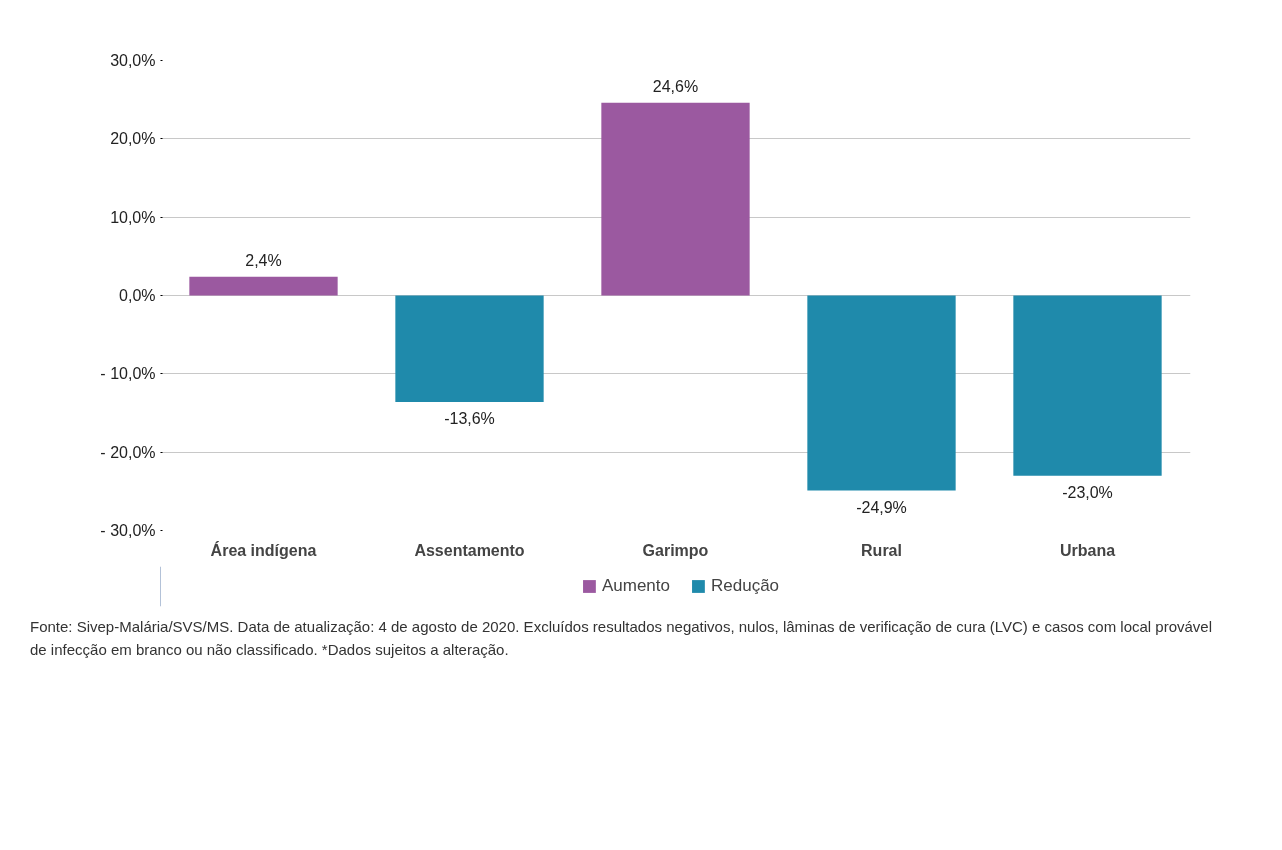 Image resolution: width=1282 pixels, height=850 pixels. What do you see at coordinates (675, 550) in the screenshot?
I see `x-tick-label: Garimpo` at bounding box center [675, 550].